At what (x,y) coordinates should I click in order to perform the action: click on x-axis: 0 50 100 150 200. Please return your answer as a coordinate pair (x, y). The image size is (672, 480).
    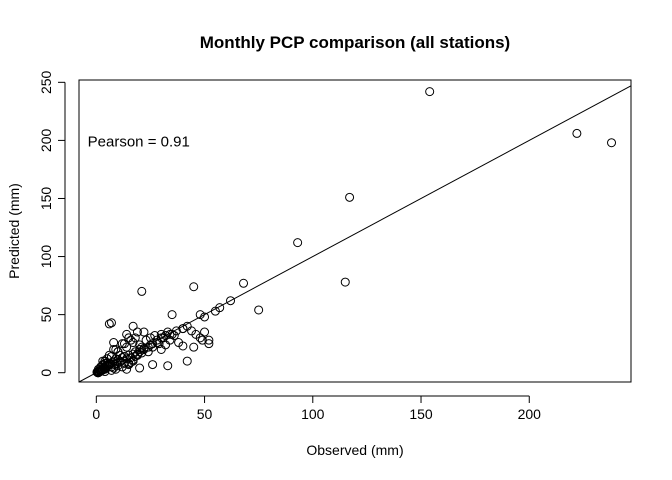
    Looking at the image, I should click on (317, 408).